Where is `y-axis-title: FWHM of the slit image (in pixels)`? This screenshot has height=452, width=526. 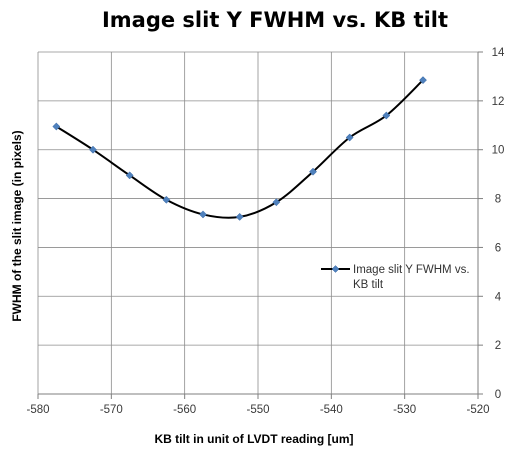
y-axis-title: FWHM of the slit image (in pixels) is located at coordinates (17, 225).